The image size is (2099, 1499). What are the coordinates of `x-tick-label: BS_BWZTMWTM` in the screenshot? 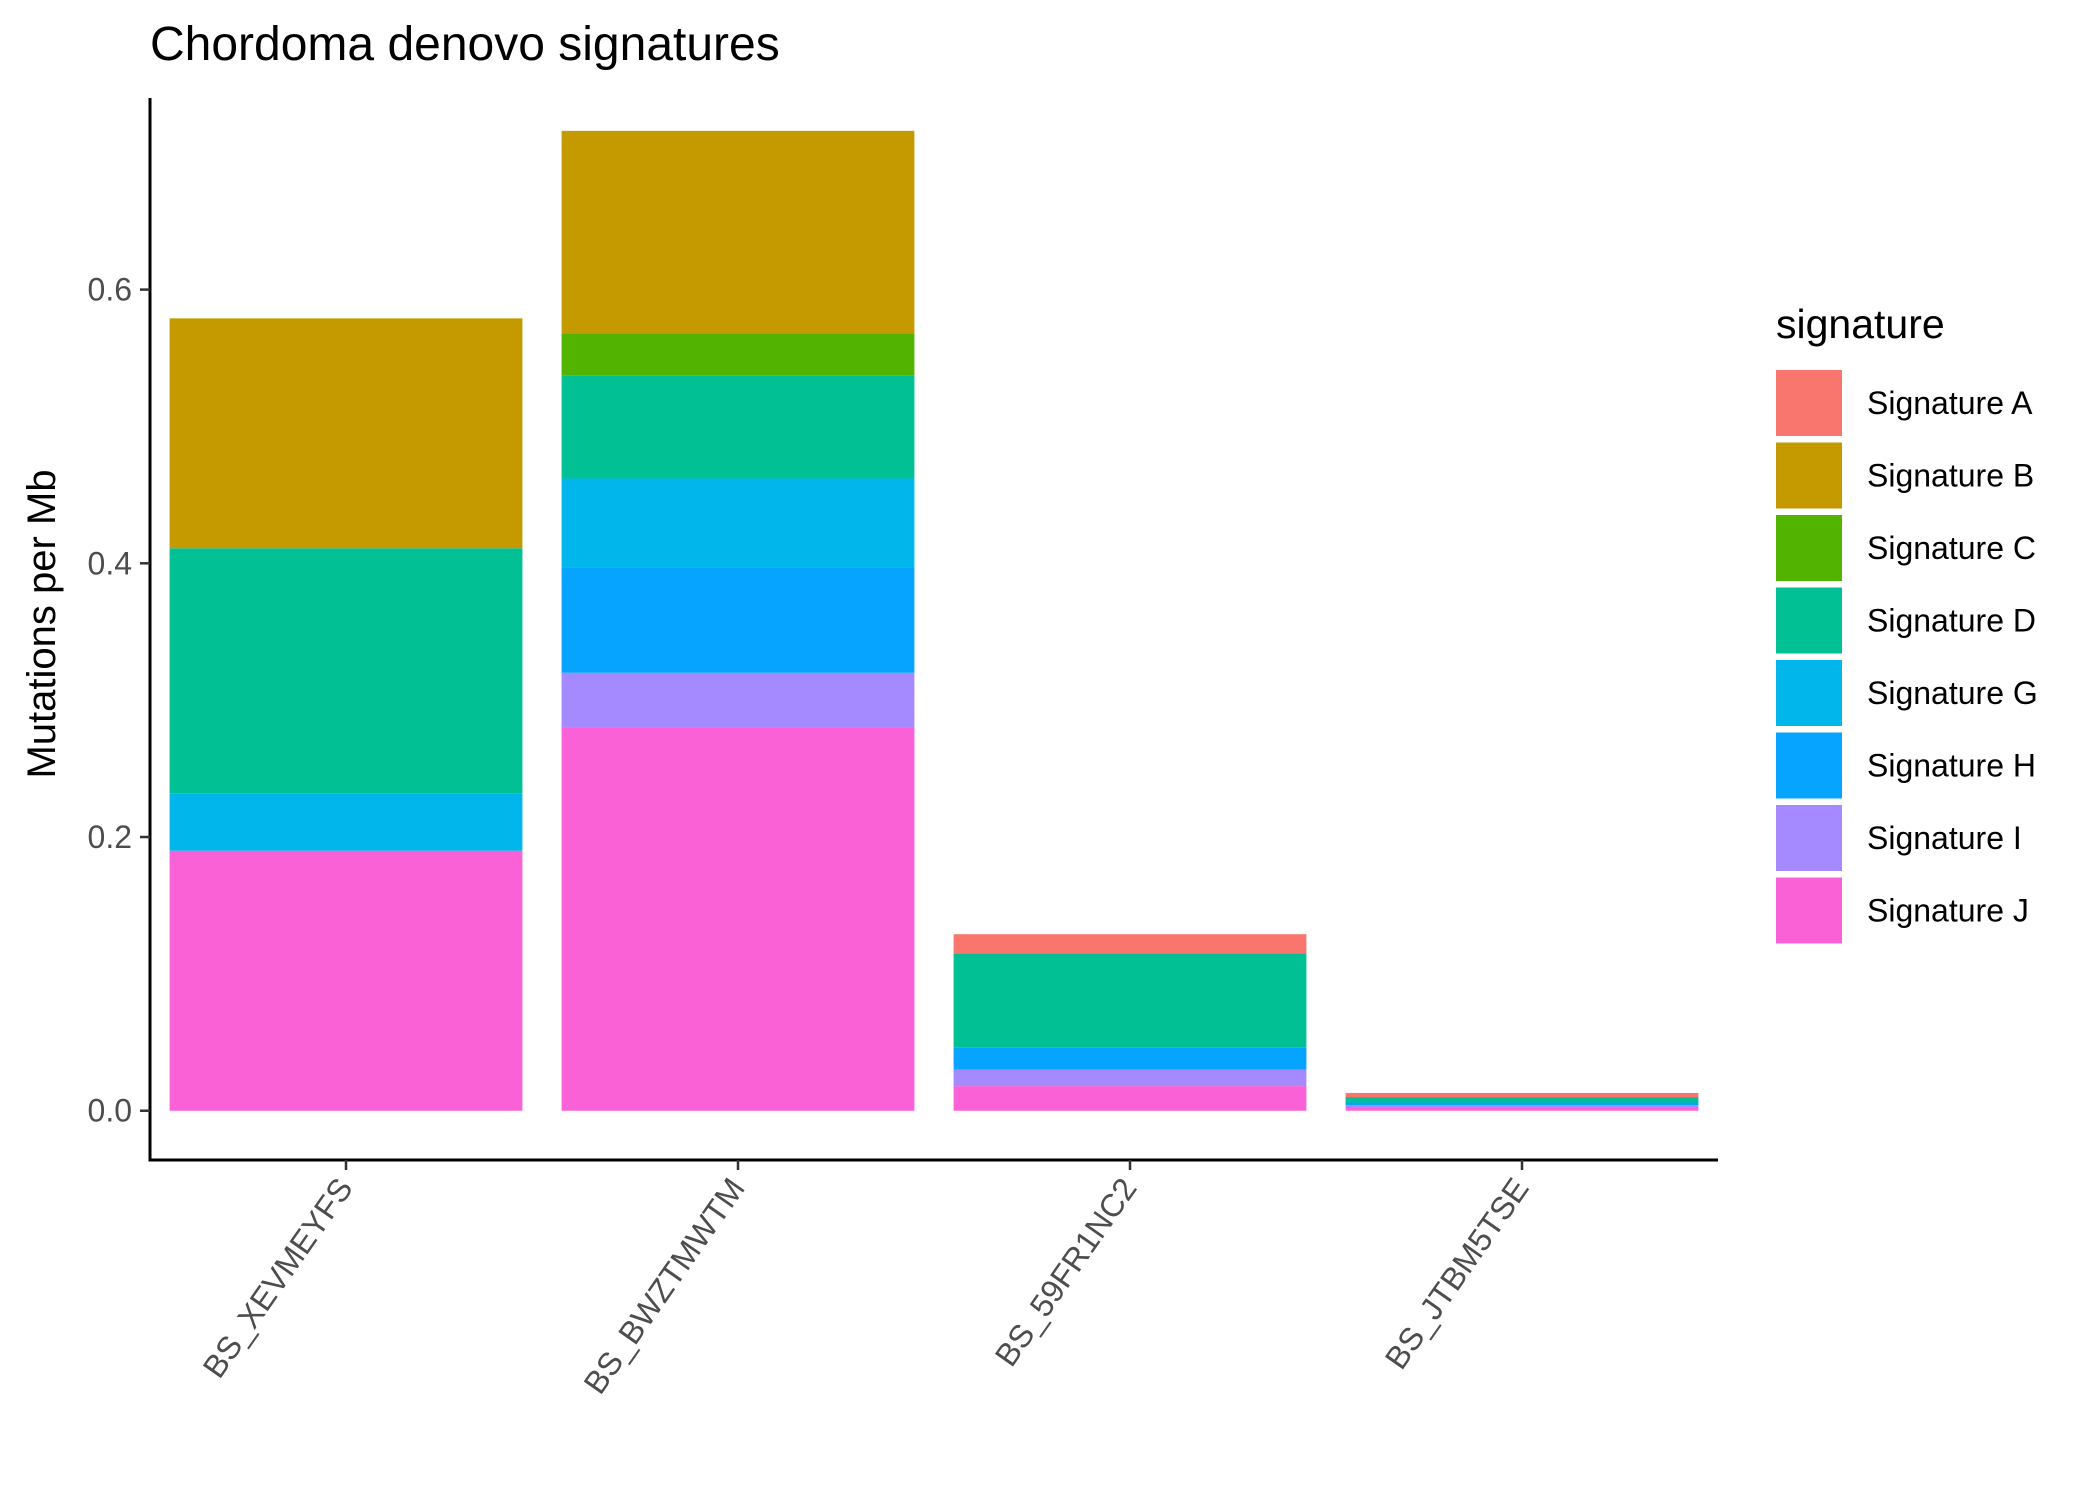 It's located at (663, 1285).